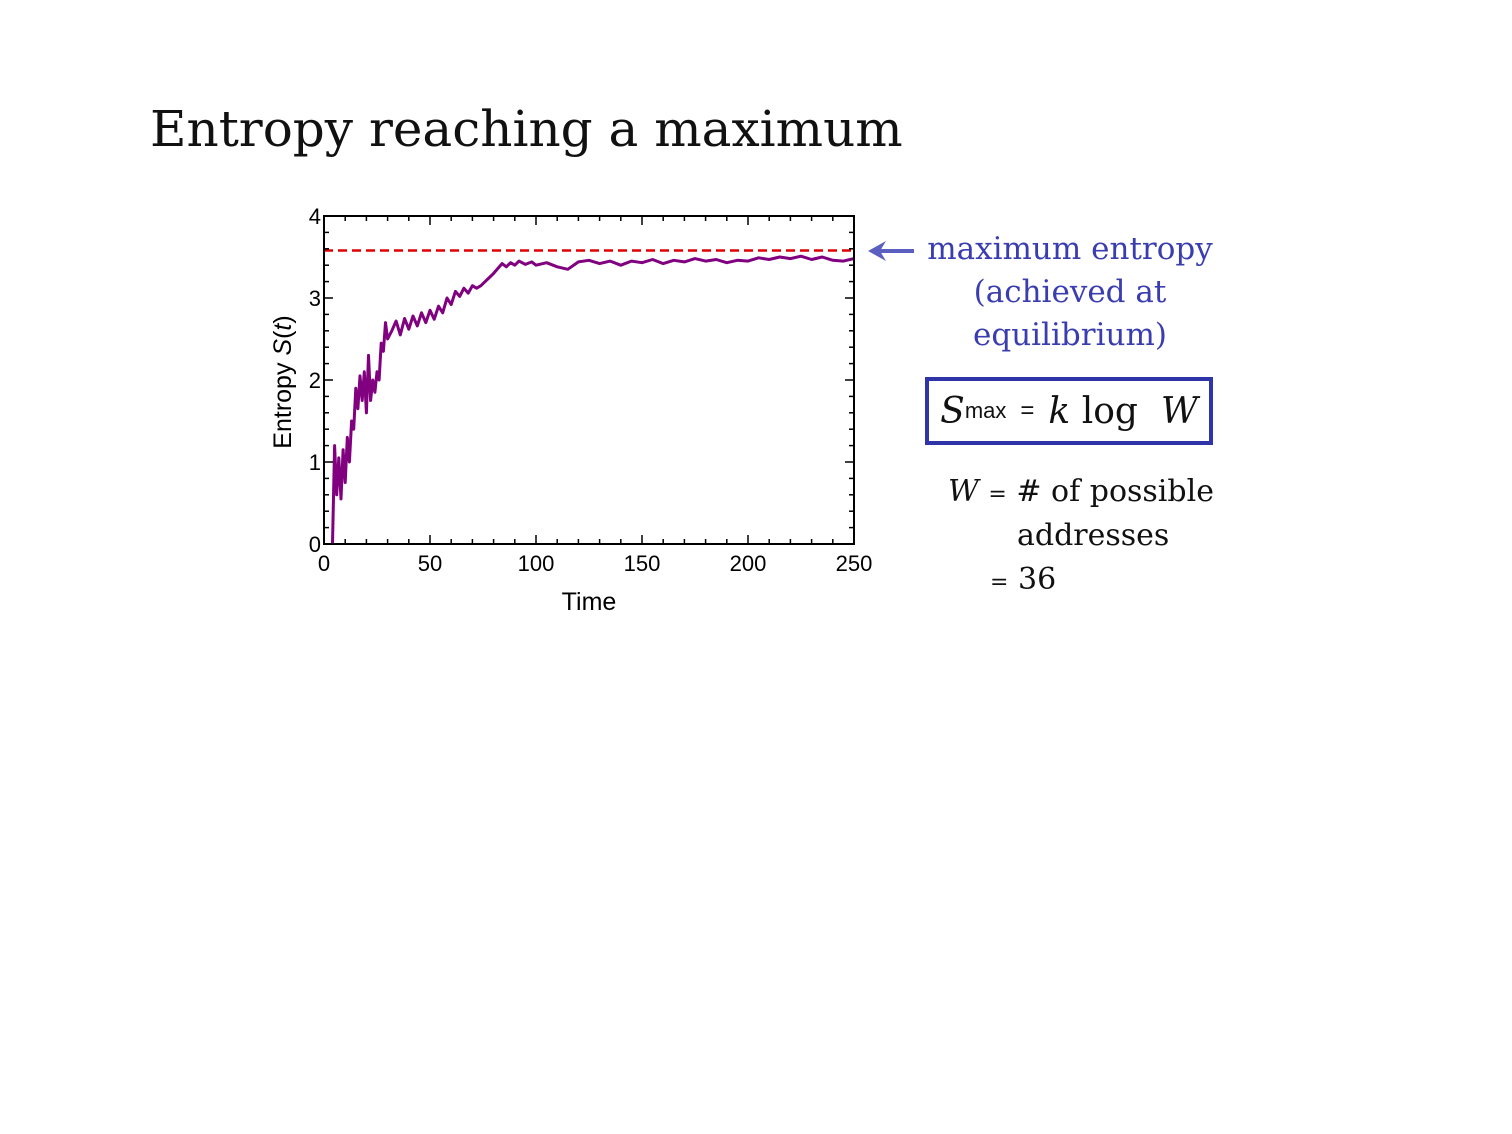  I want to click on w-definition-line-2: addresses, so click(1093, 535).